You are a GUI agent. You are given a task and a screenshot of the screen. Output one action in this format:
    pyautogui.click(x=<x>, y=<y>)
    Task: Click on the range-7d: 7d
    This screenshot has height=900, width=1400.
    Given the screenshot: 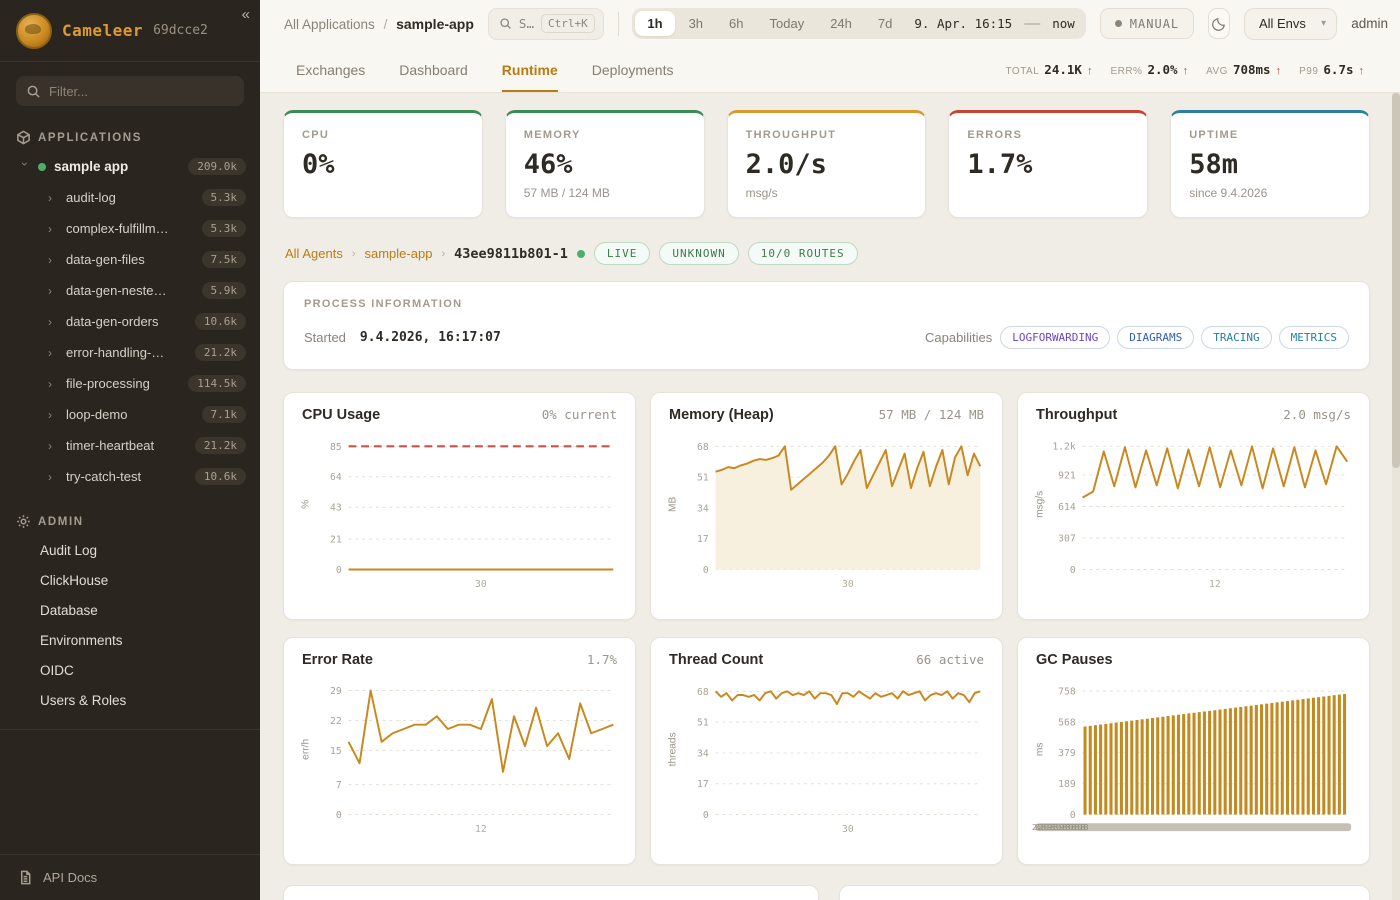 What is the action you would take?
    pyautogui.click(x=885, y=23)
    